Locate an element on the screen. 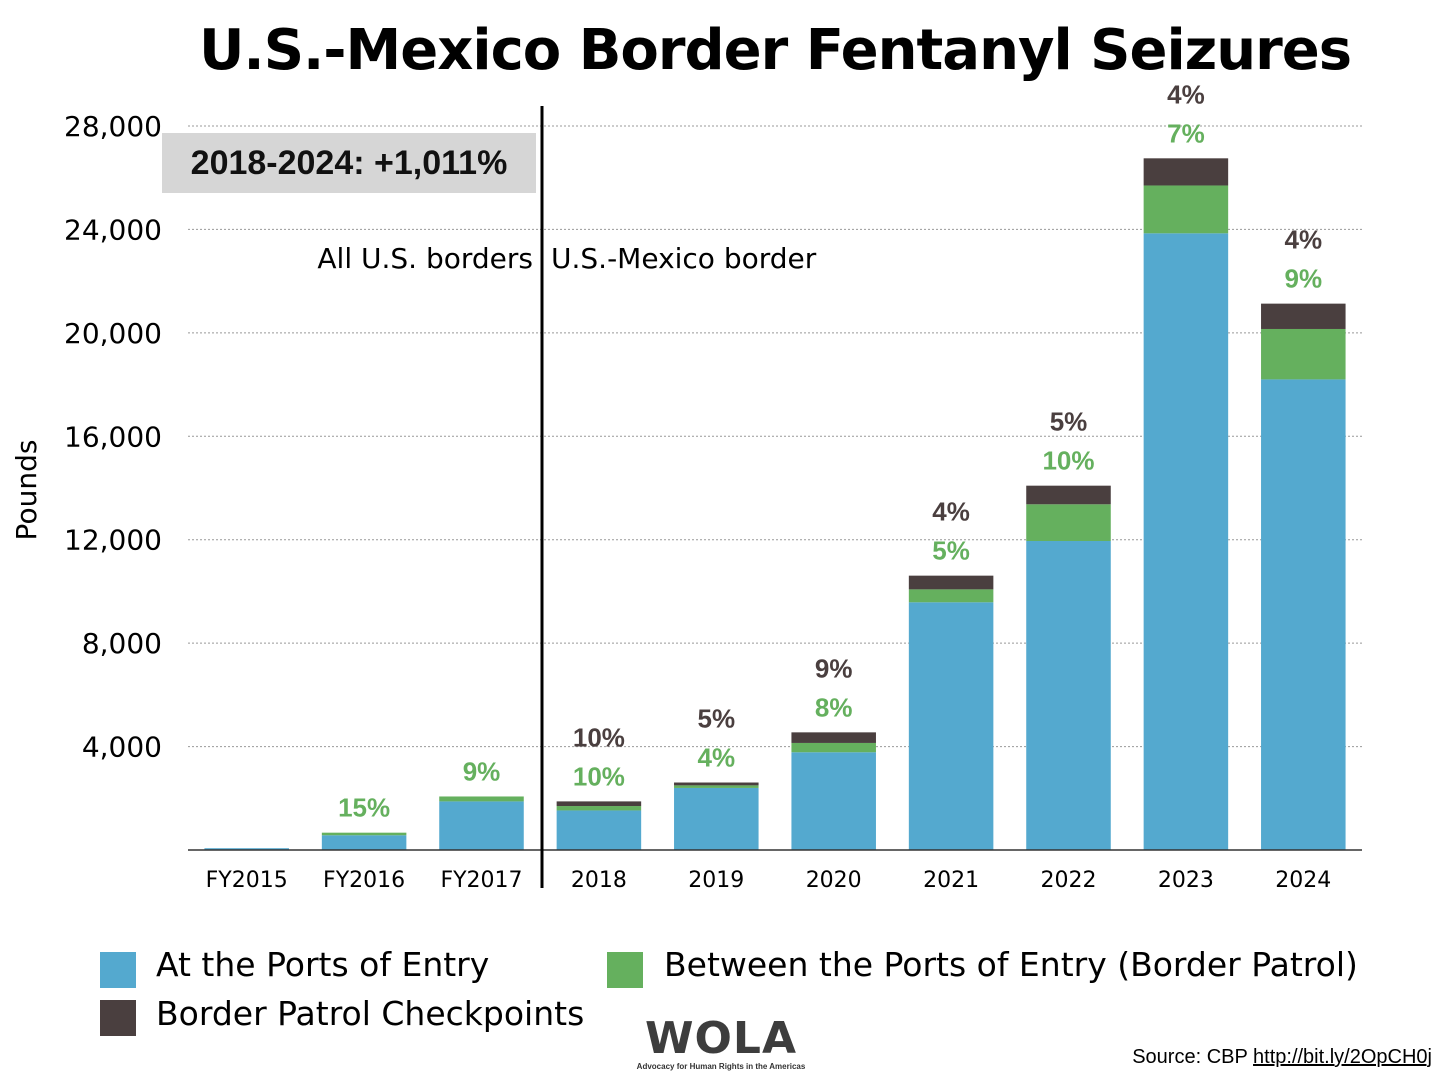 The width and height of the screenshot is (1440, 1080). legend-swatch-between-ports is located at coordinates (625, 970).